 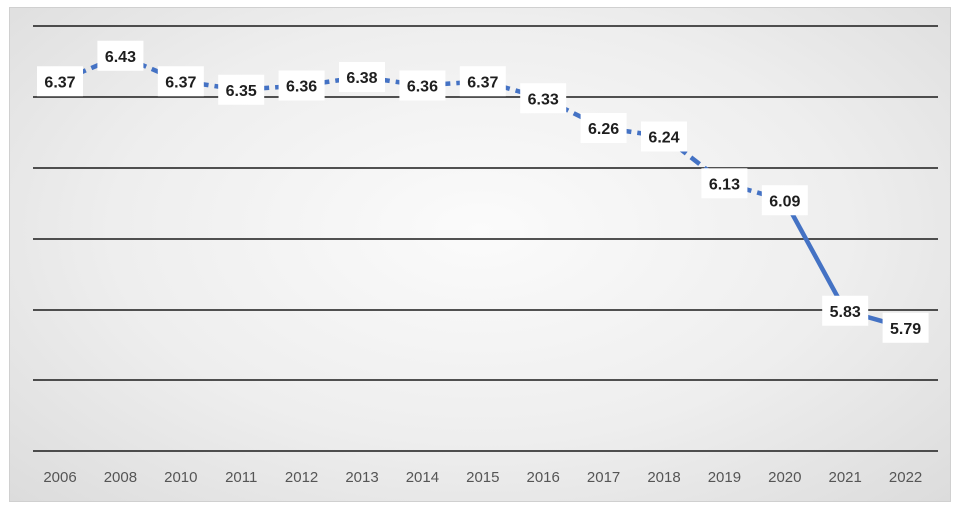 I want to click on x-tick-label: 2018, so click(x=663, y=477).